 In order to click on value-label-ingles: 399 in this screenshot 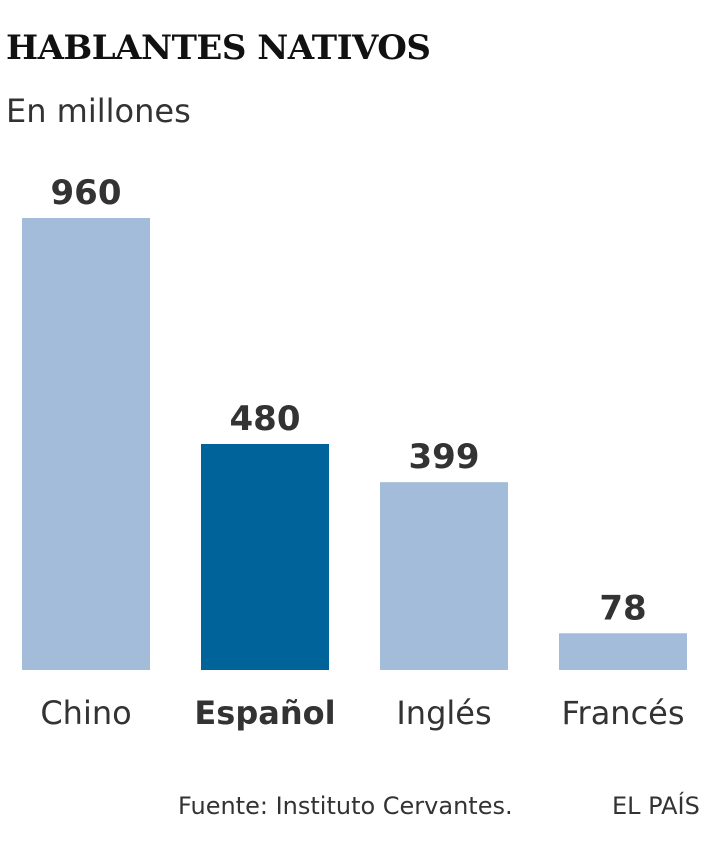, I will do `click(444, 457)`.